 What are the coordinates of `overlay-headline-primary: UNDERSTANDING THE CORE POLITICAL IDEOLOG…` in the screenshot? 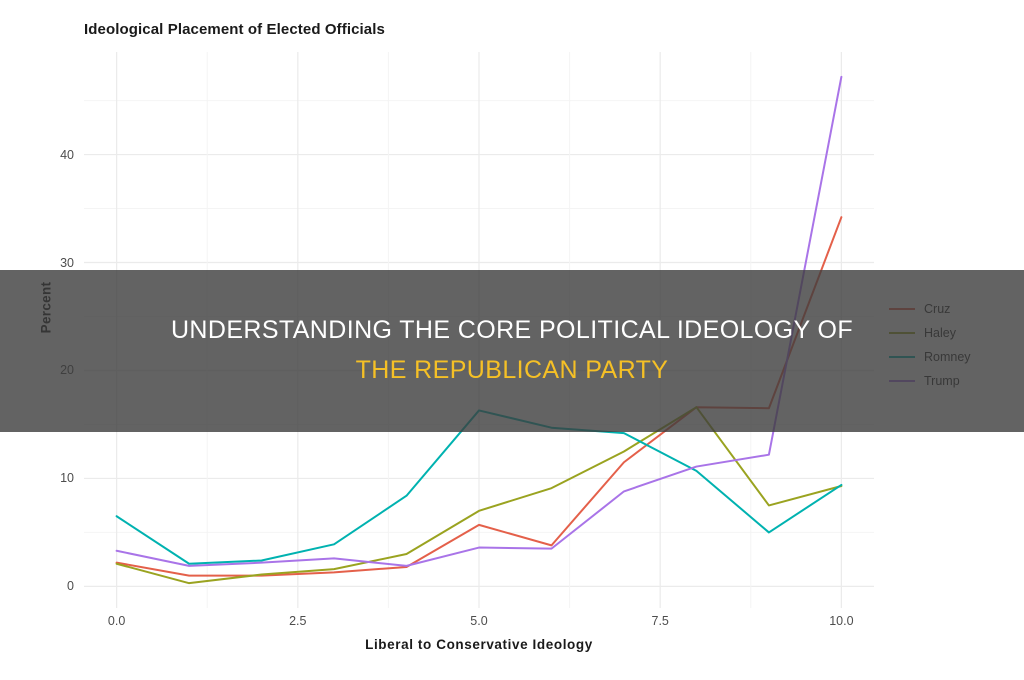 It's located at (512, 330).